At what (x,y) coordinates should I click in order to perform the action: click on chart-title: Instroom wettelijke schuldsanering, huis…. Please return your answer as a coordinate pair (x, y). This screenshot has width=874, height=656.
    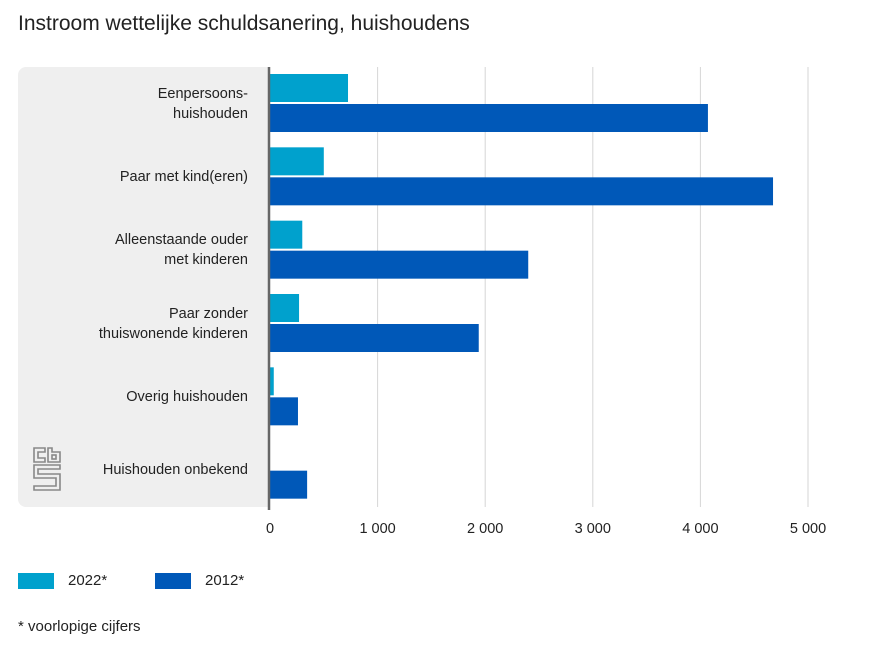
    Looking at the image, I should click on (244, 23).